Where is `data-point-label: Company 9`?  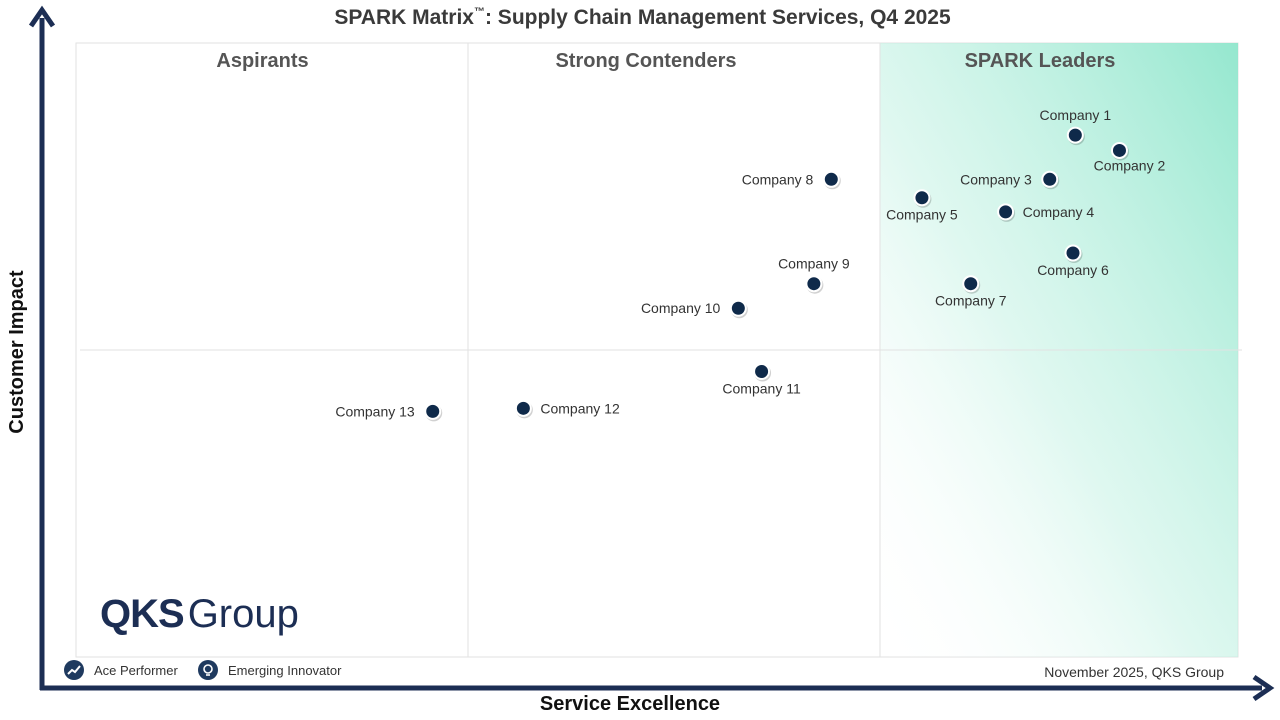
data-point-label: Company 9 is located at coordinates (814, 264).